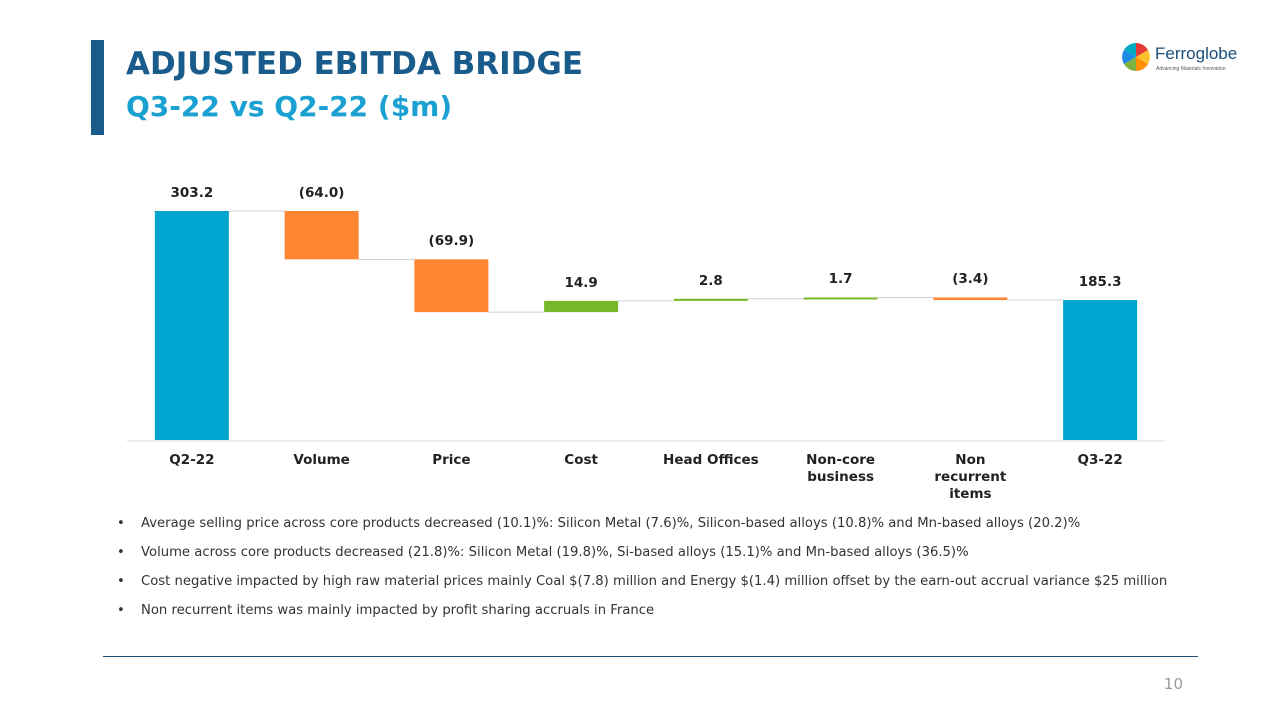 This screenshot has height=720, width=1280. I want to click on accent-bar, so click(97, 87).